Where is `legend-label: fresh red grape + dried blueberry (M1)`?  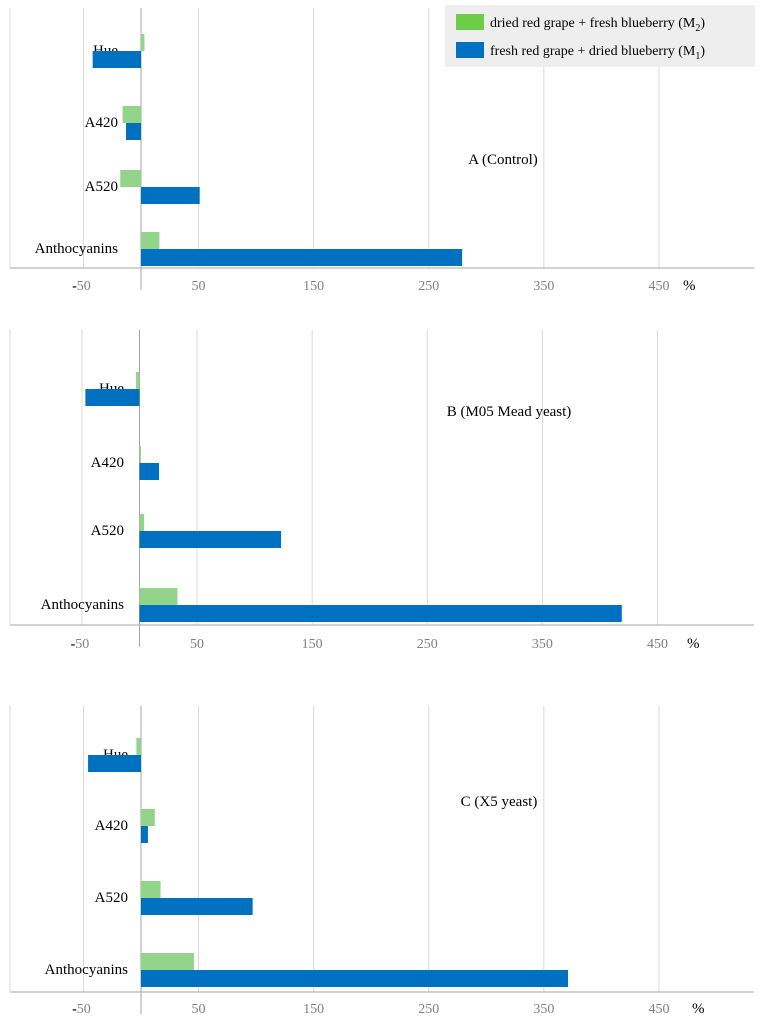
legend-label: fresh red grape + dried blueberry (M1) is located at coordinates (597, 53).